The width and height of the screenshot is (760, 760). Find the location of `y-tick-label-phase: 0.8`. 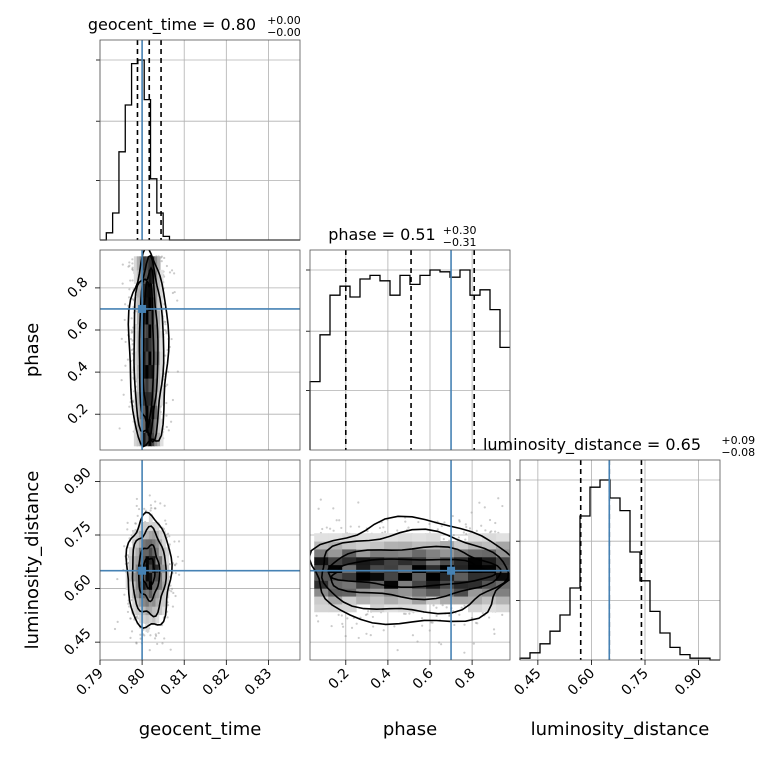

y-tick-label-phase: 0.8 is located at coordinates (77, 287).